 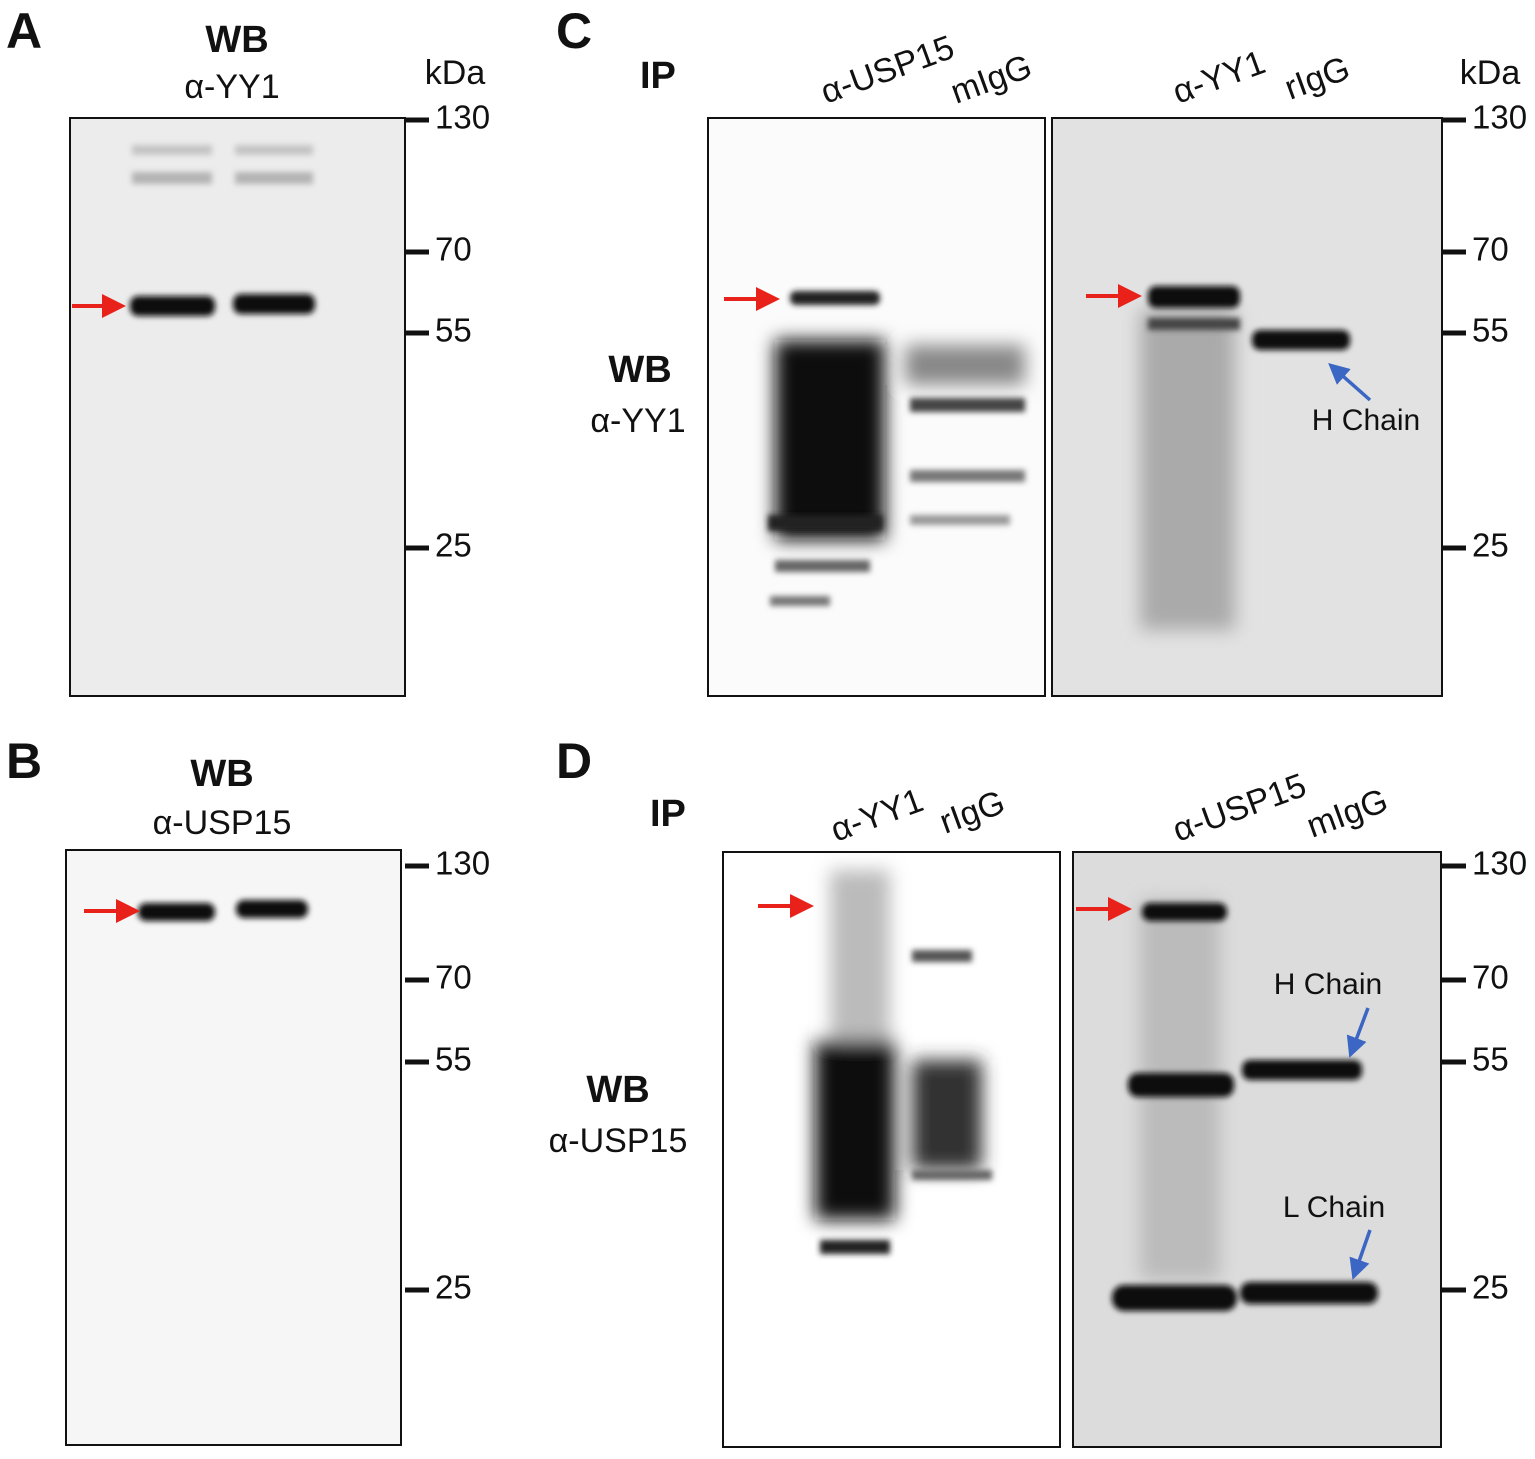 What do you see at coordinates (637, 421) in the screenshot?
I see `wb-antibody: α-YY1` at bounding box center [637, 421].